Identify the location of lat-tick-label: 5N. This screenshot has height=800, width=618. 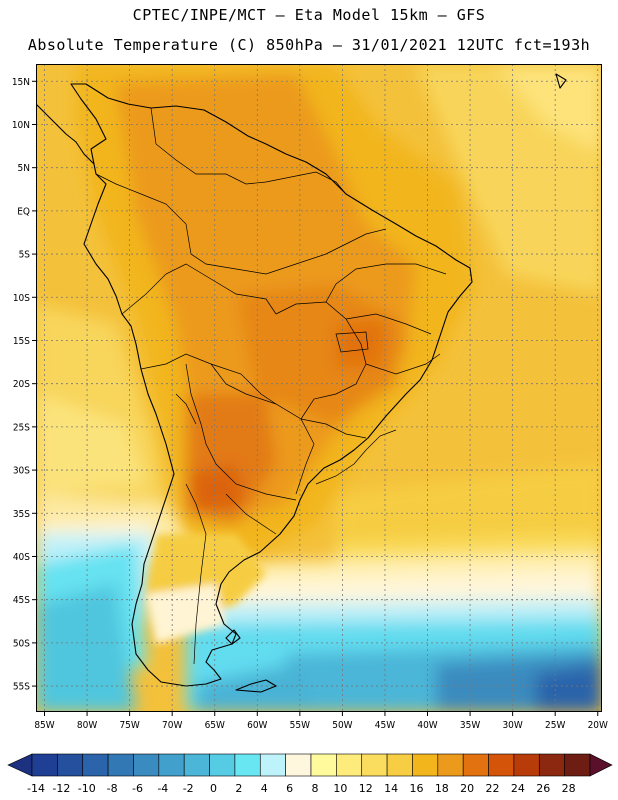
(24, 168).